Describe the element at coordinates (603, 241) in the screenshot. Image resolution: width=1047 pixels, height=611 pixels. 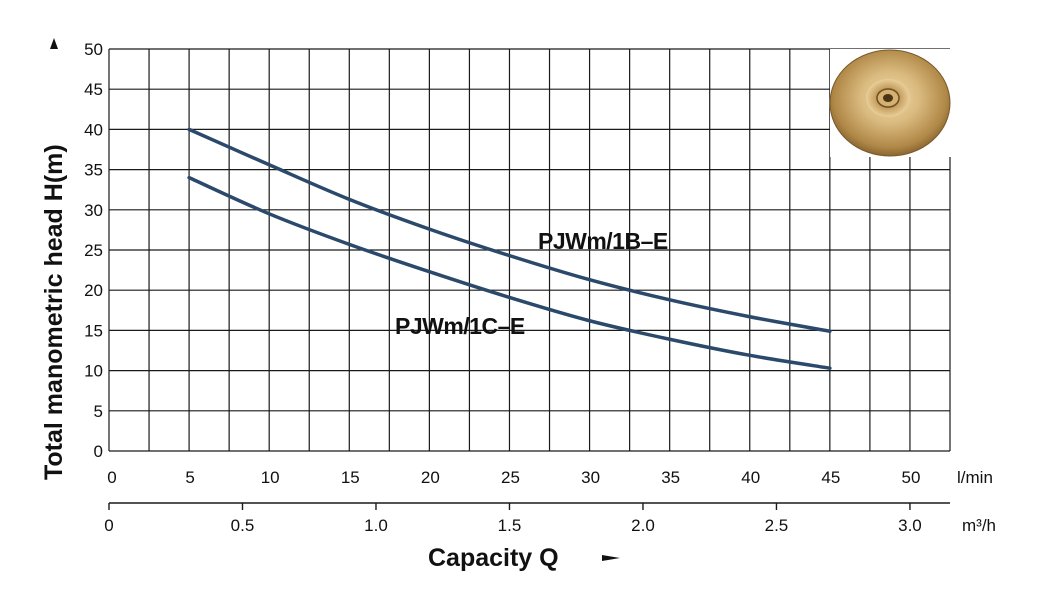
I see `series-label-1: PJWm/1B–E` at that location.